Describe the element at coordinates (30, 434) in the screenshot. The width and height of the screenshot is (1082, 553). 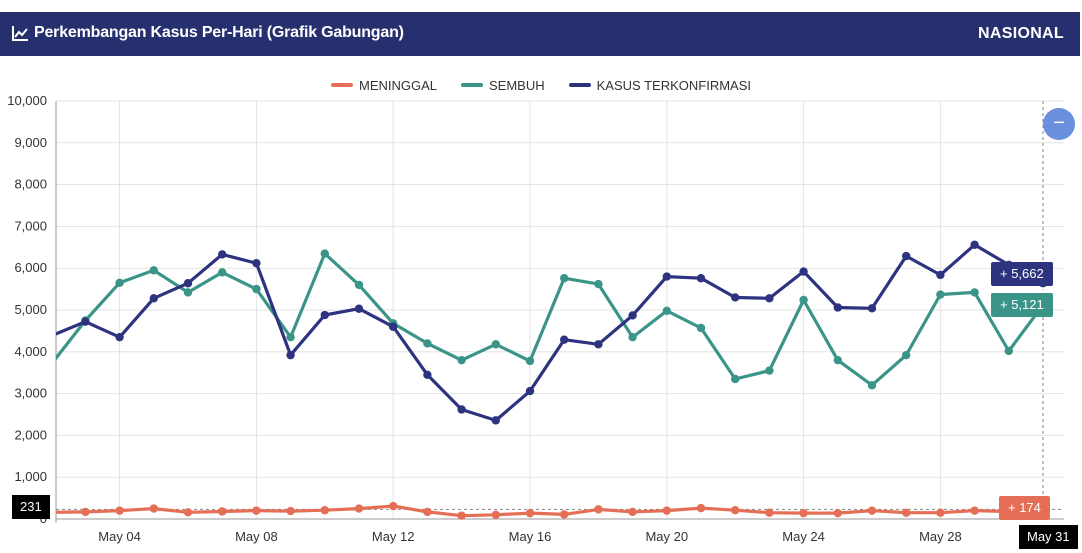
I see `y-tick-label: 2,000` at that location.